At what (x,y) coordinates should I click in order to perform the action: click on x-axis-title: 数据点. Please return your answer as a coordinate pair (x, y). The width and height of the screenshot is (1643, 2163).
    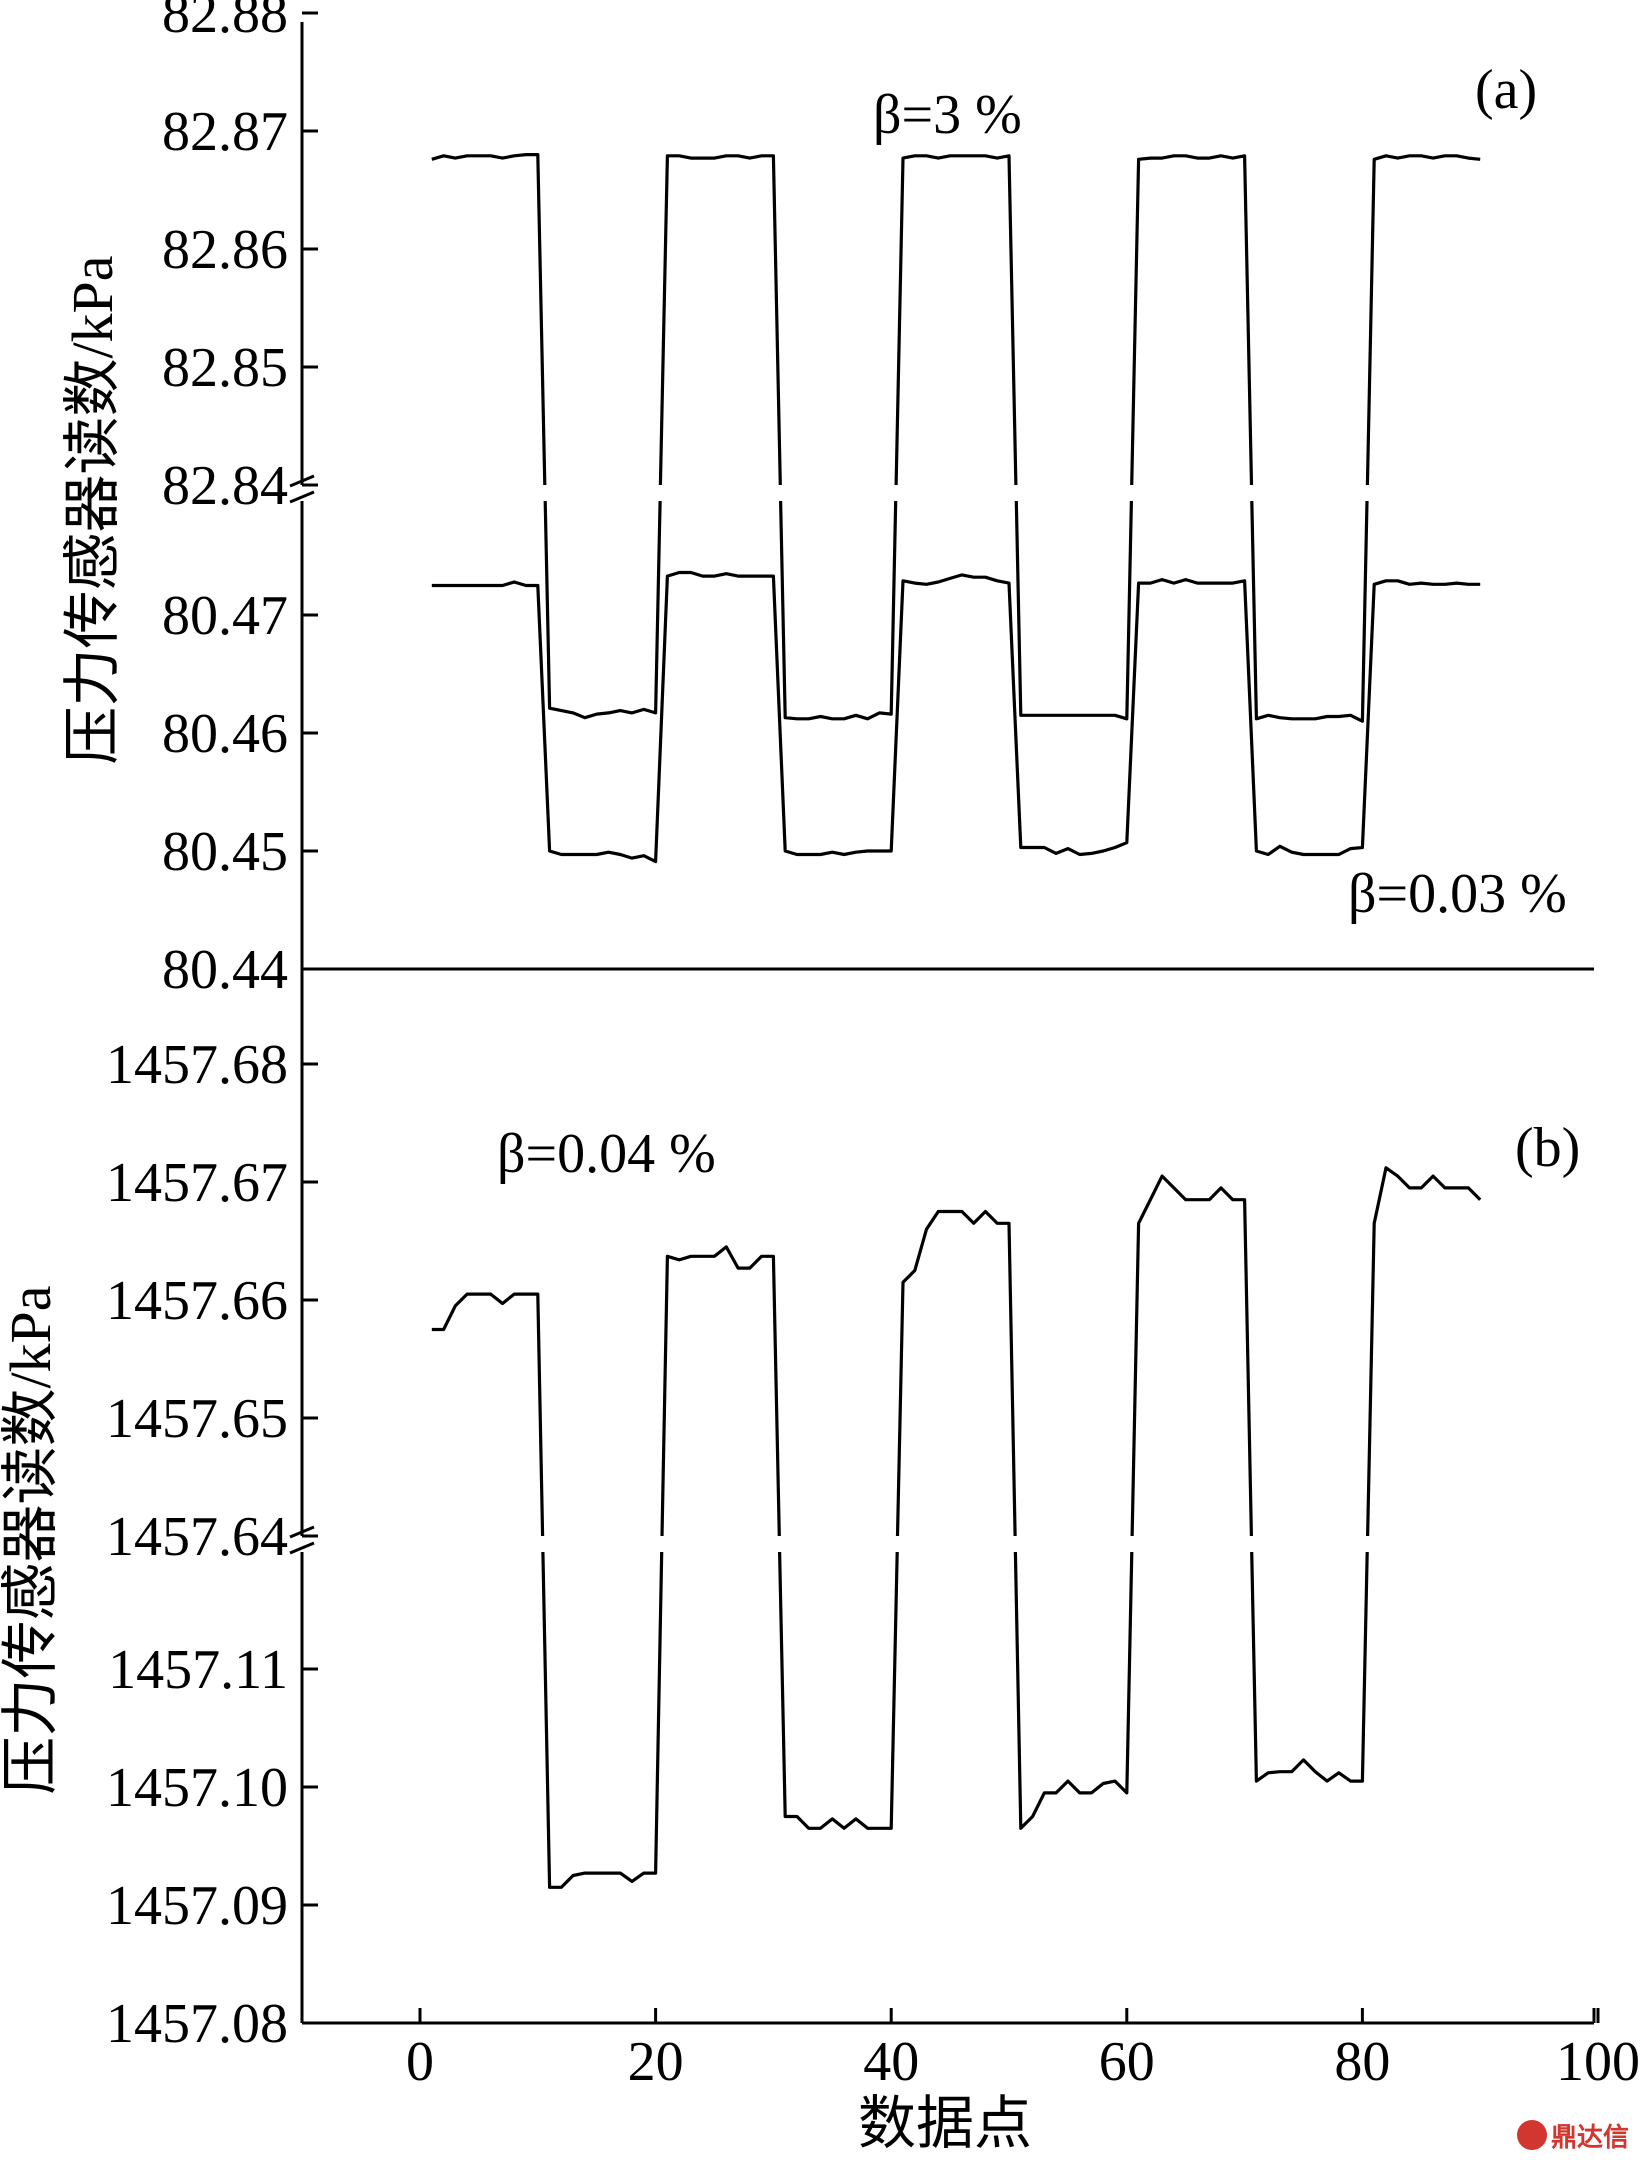
    Looking at the image, I should click on (945, 2123).